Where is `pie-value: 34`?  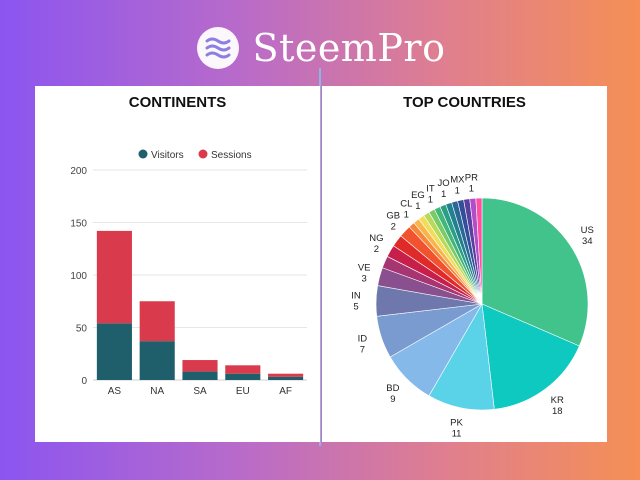
pie-value: 34 is located at coordinates (587, 241).